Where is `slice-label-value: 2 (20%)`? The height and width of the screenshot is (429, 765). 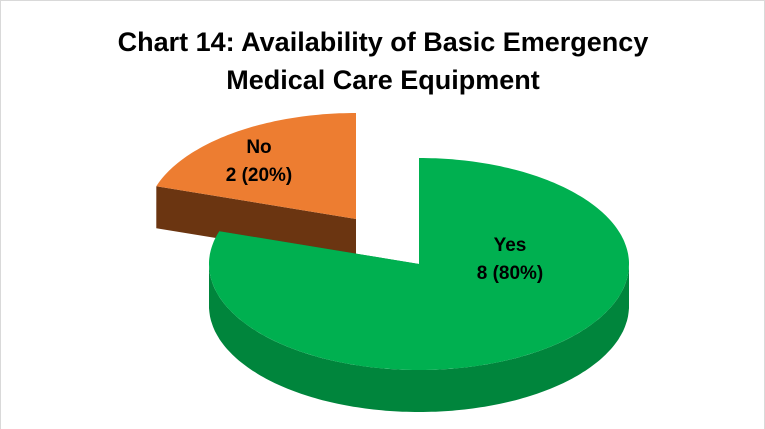
slice-label-value: 2 (20%) is located at coordinates (259, 175).